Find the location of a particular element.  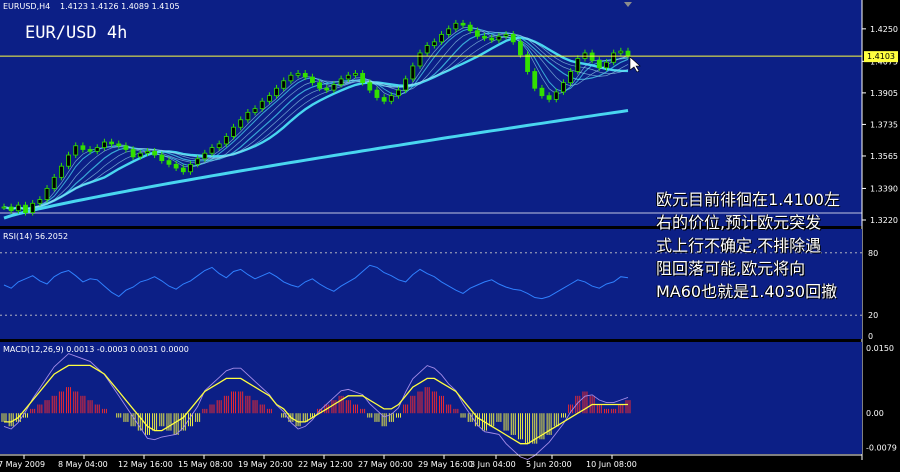

symbol-info: EURUSD,H4 is located at coordinates (26, 6).